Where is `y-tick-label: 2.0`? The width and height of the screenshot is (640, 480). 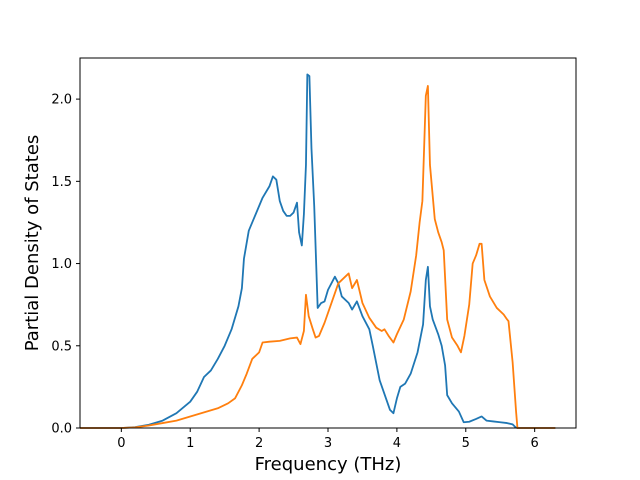
y-tick-label: 2.0 is located at coordinates (61, 100).